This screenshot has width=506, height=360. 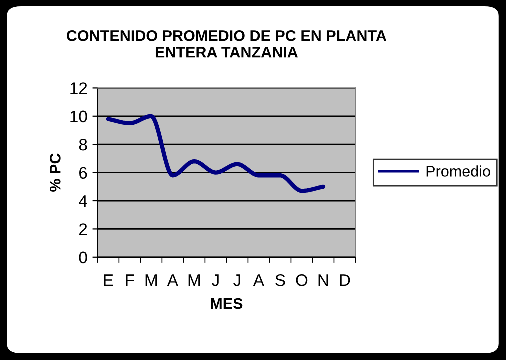 What do you see at coordinates (83, 202) in the screenshot?
I see `y-tick-label: 4` at bounding box center [83, 202].